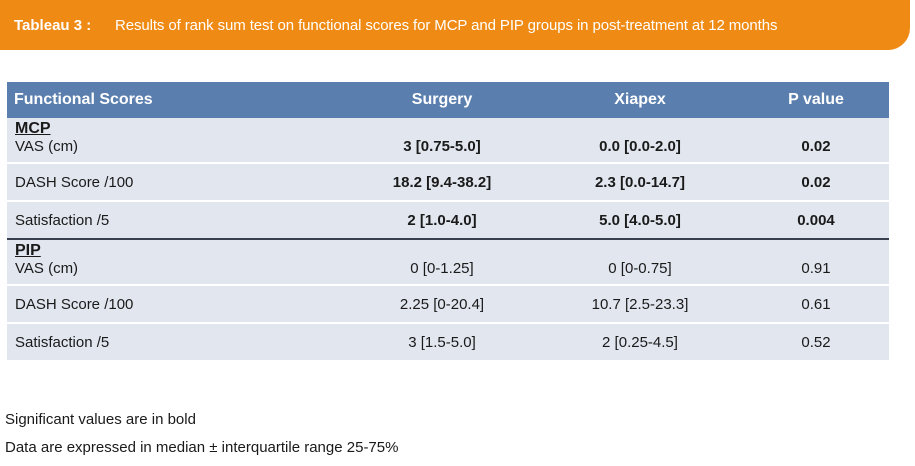  I want to click on header-p-value: P value, so click(816, 100).